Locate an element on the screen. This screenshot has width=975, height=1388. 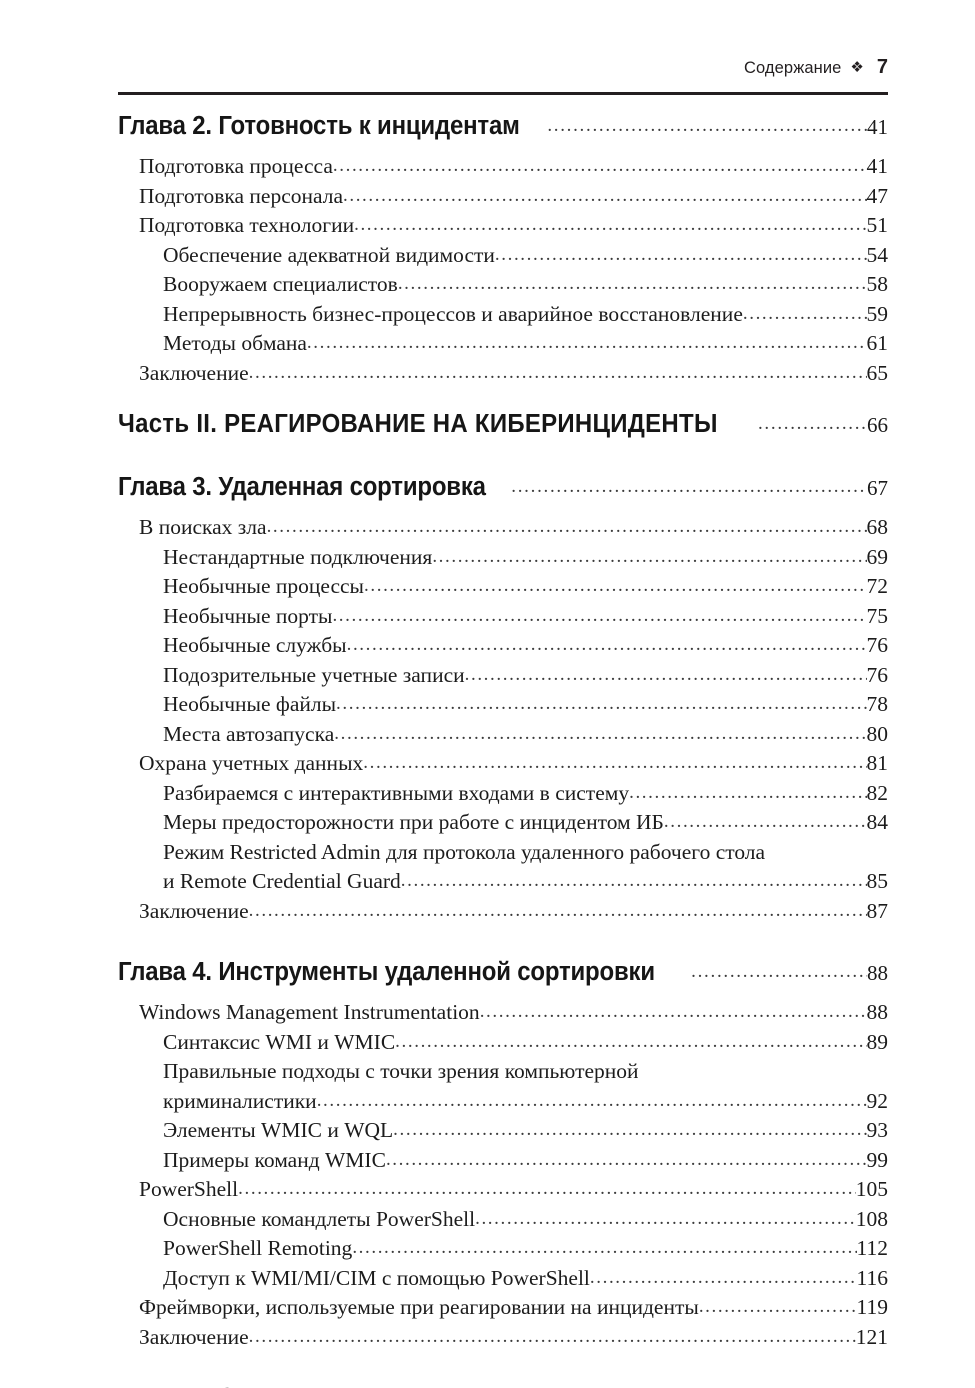
toc-entry-label: Нестандартные подключения is located at coordinates (298, 556).